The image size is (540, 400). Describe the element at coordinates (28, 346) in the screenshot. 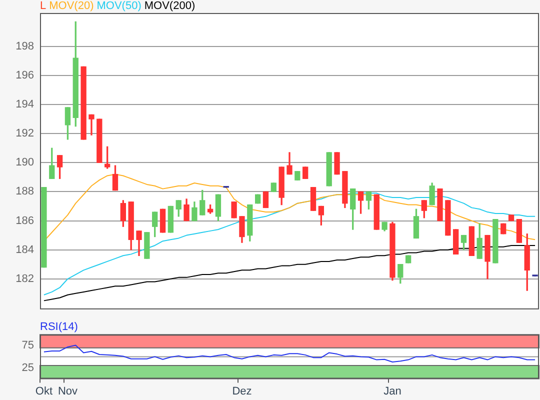

I see `y-tick-label: 75` at that location.